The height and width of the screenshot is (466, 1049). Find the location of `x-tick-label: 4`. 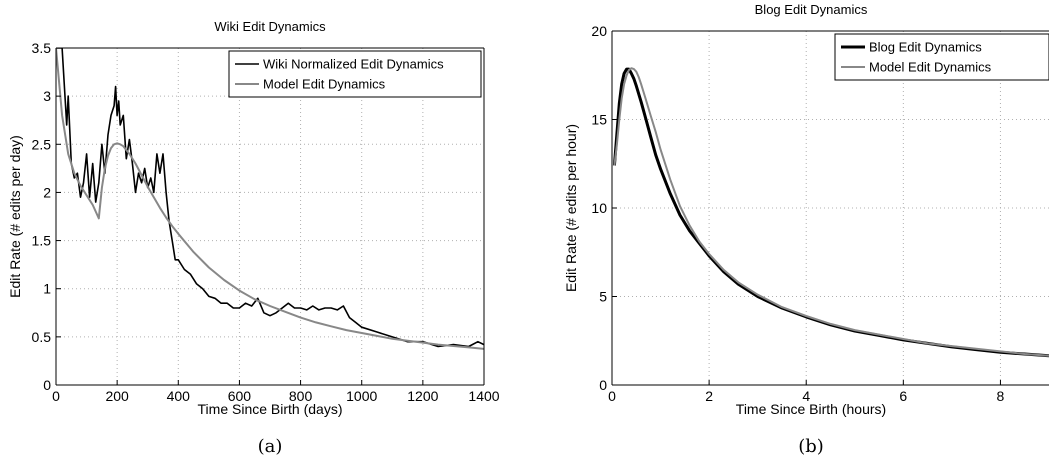

x-tick-label: 4 is located at coordinates (806, 396).